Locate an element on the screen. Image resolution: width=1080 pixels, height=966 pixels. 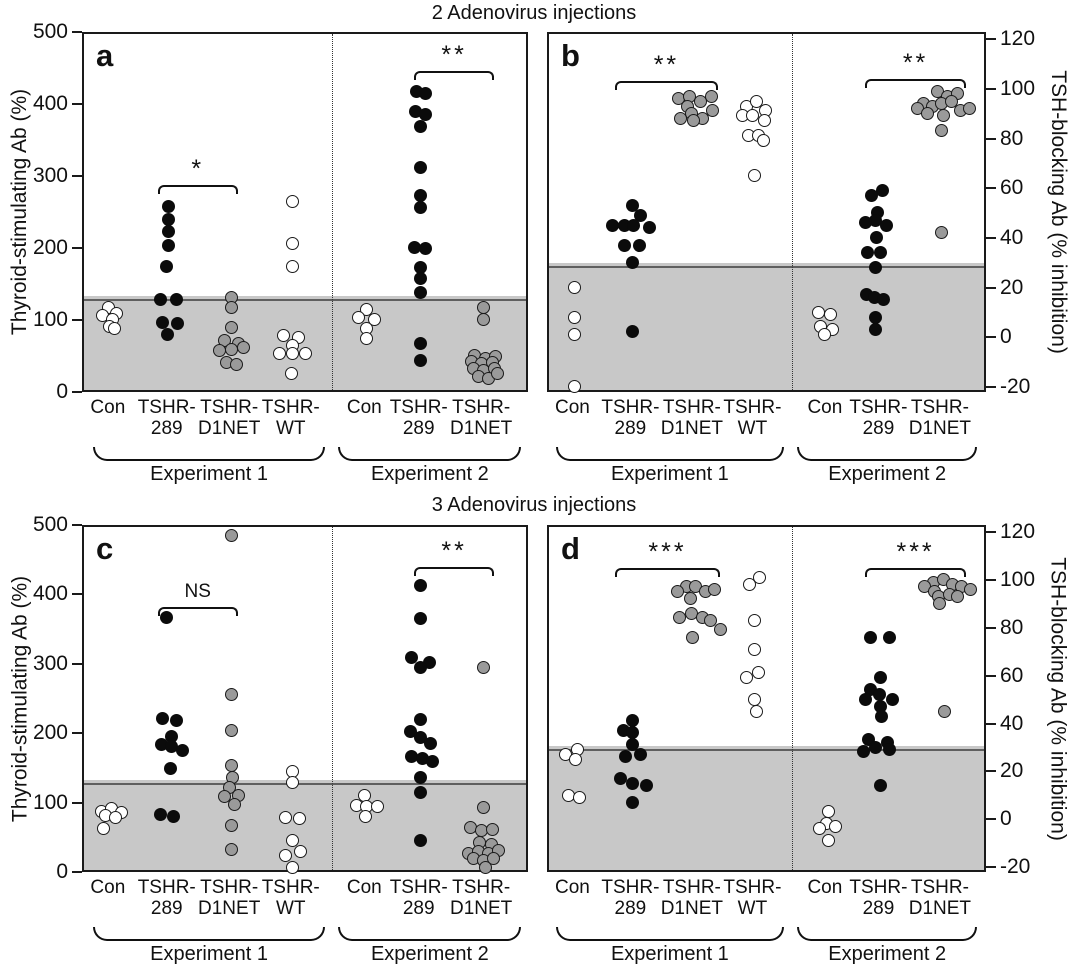
experiment-divider is located at coordinates (333, 698).